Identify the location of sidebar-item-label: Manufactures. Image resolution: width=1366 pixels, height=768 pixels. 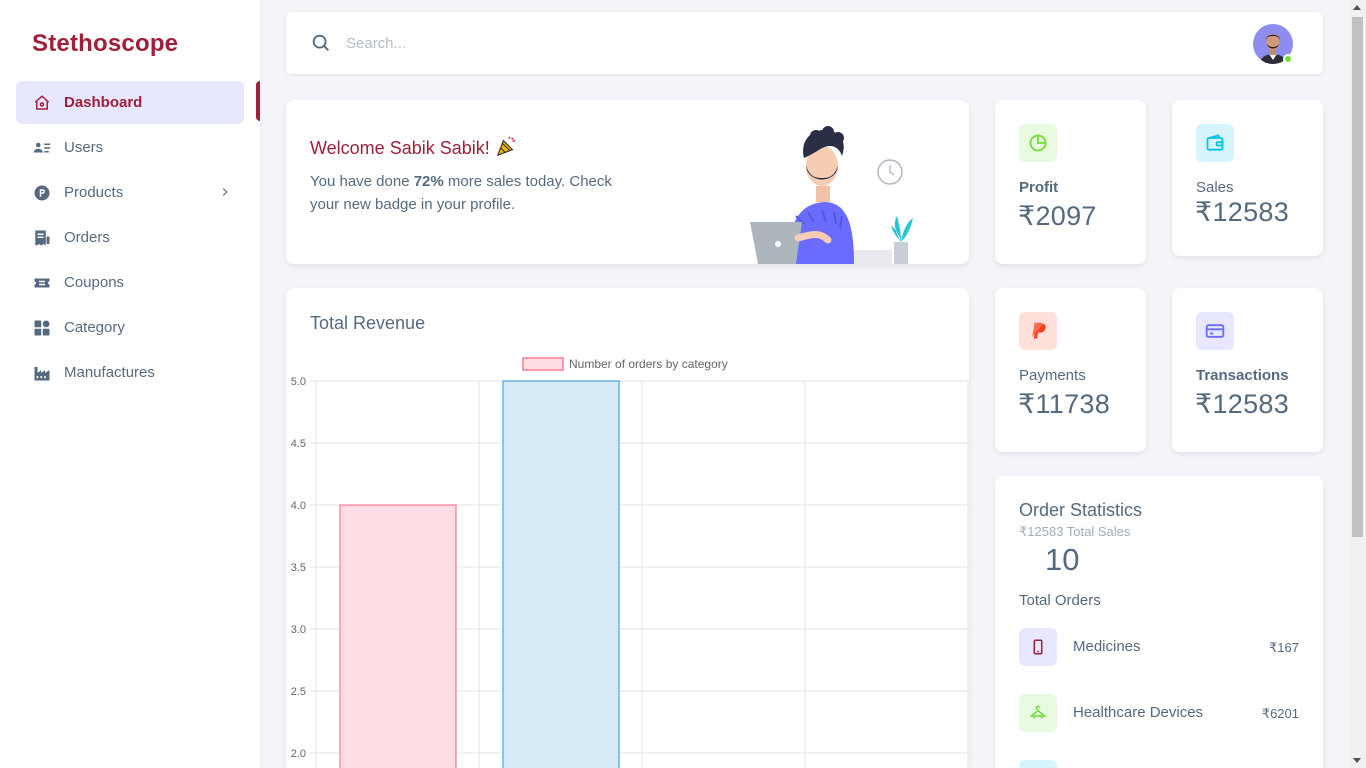
(109, 372).